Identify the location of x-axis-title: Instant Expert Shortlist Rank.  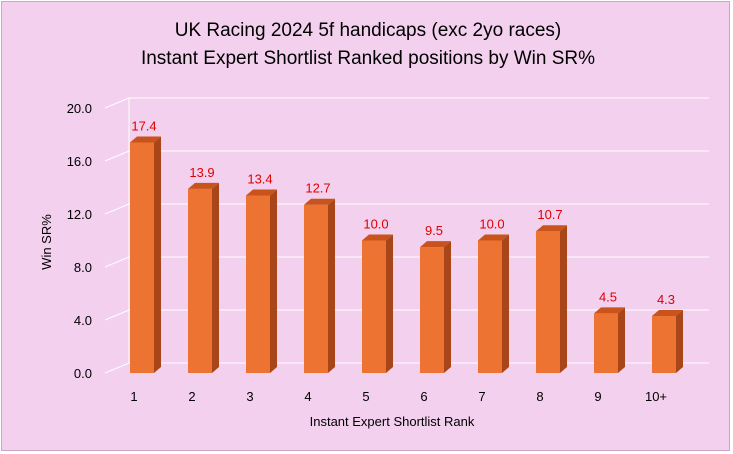
(392, 421).